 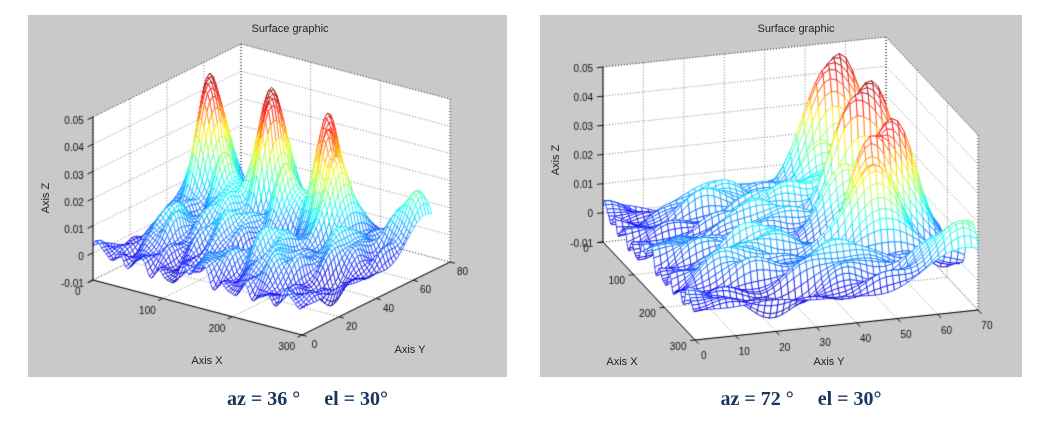 I want to click on view-angle-caption-right: az = 72 ° el = 30°, so click(x=801, y=399).